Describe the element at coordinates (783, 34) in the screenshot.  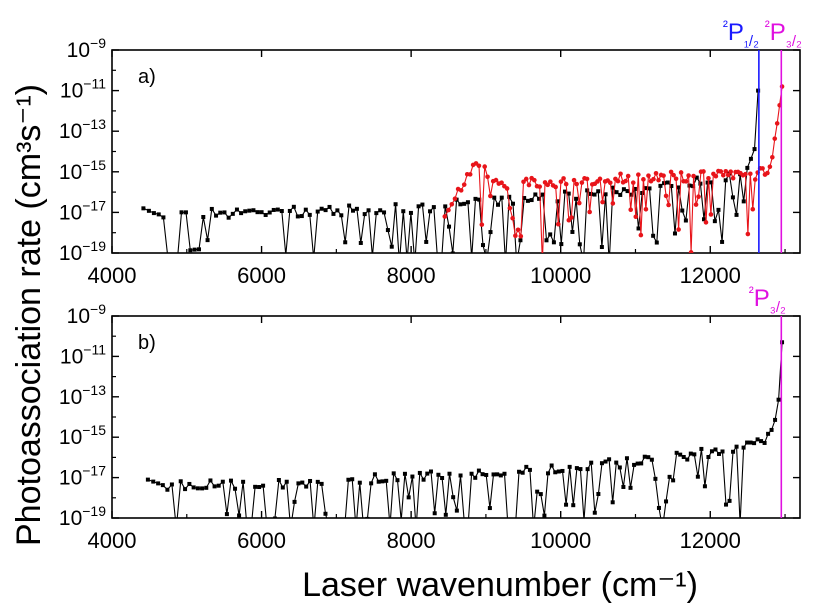
I see `threshold-label: ²P₃/₂` at that location.